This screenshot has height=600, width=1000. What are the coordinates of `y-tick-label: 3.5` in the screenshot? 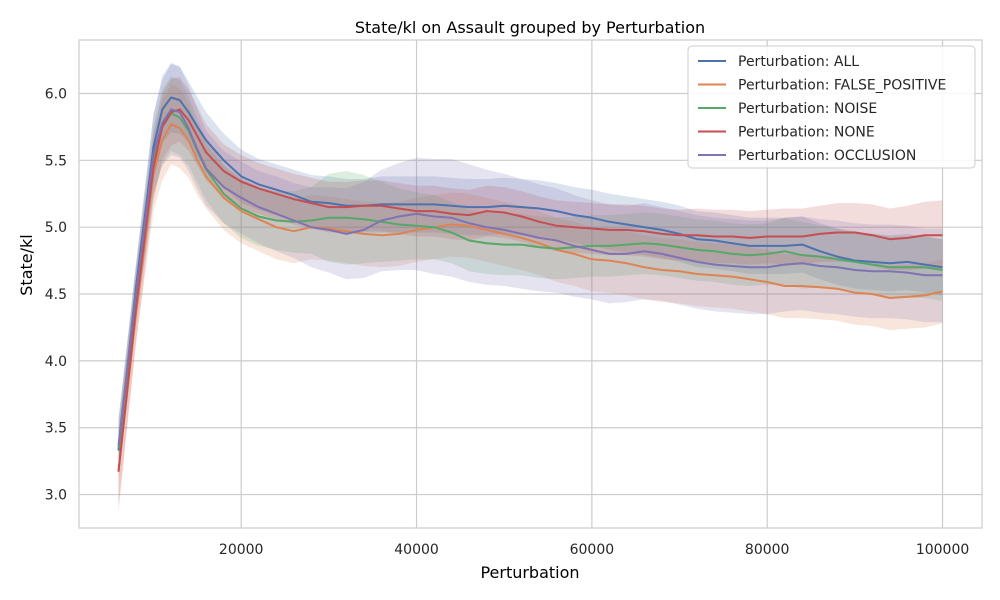 It's located at (56, 429).